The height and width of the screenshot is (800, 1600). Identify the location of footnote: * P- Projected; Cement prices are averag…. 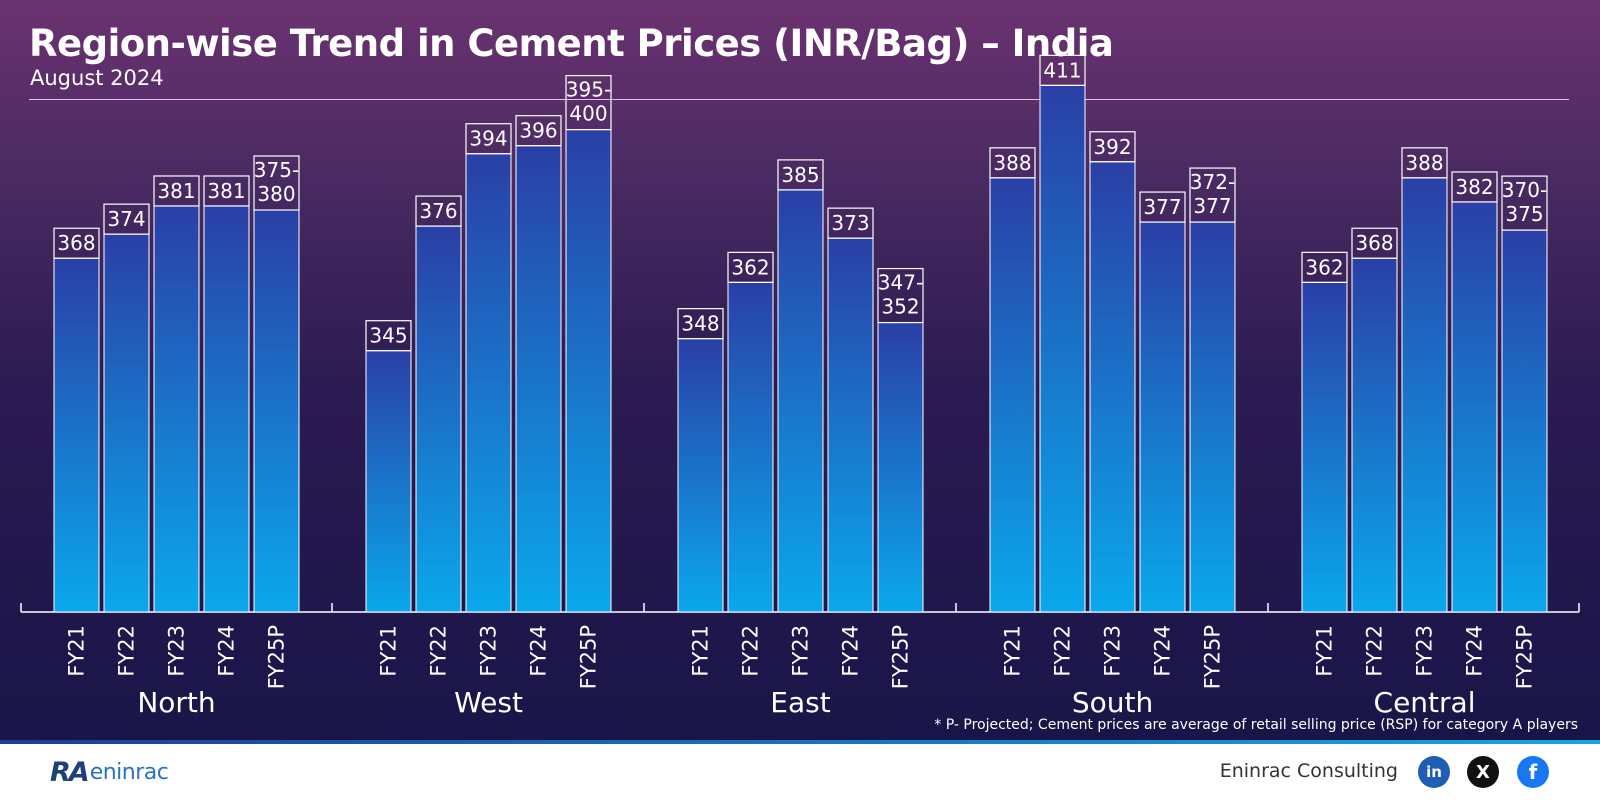
(1256, 725).